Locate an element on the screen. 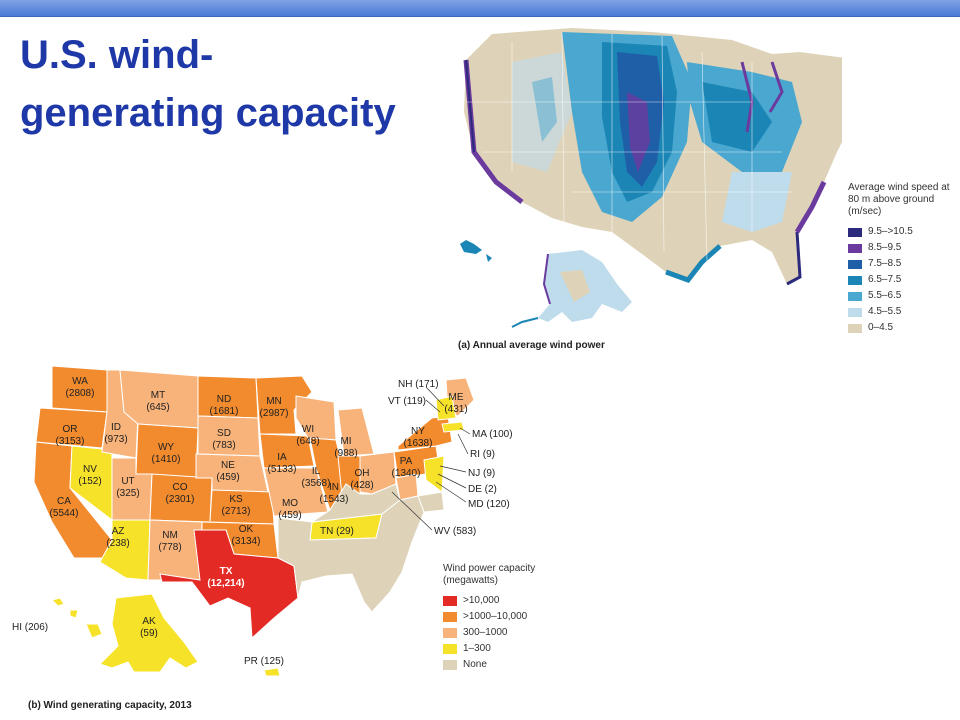  callout-ri: RI (9) is located at coordinates (482, 454).